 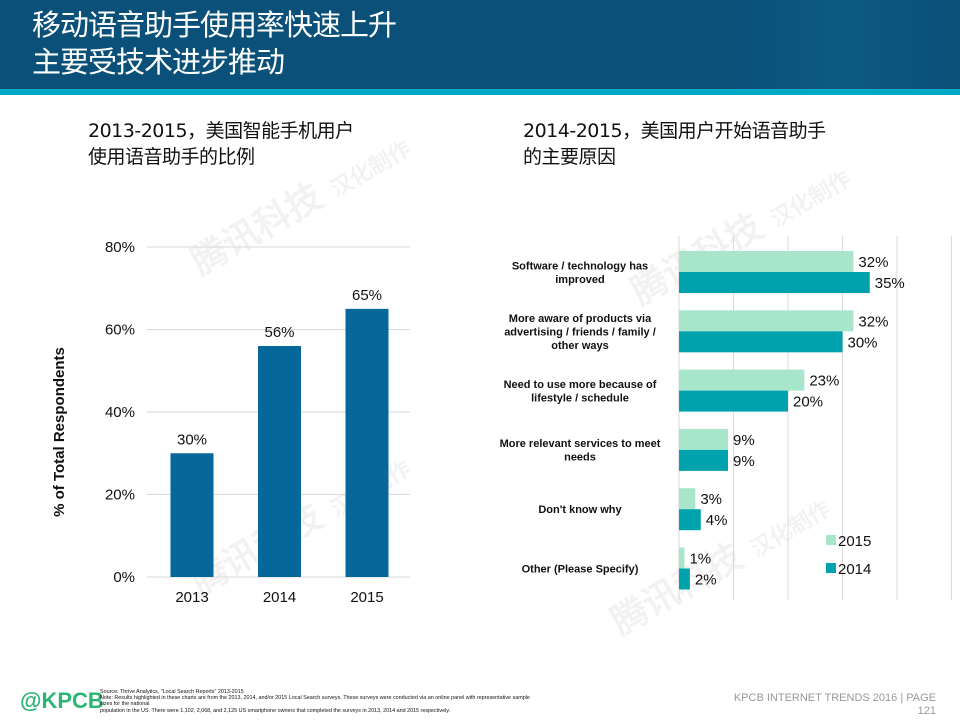 What do you see at coordinates (580, 398) in the screenshot?
I see `category-label-line: lifestyle / schedule` at bounding box center [580, 398].